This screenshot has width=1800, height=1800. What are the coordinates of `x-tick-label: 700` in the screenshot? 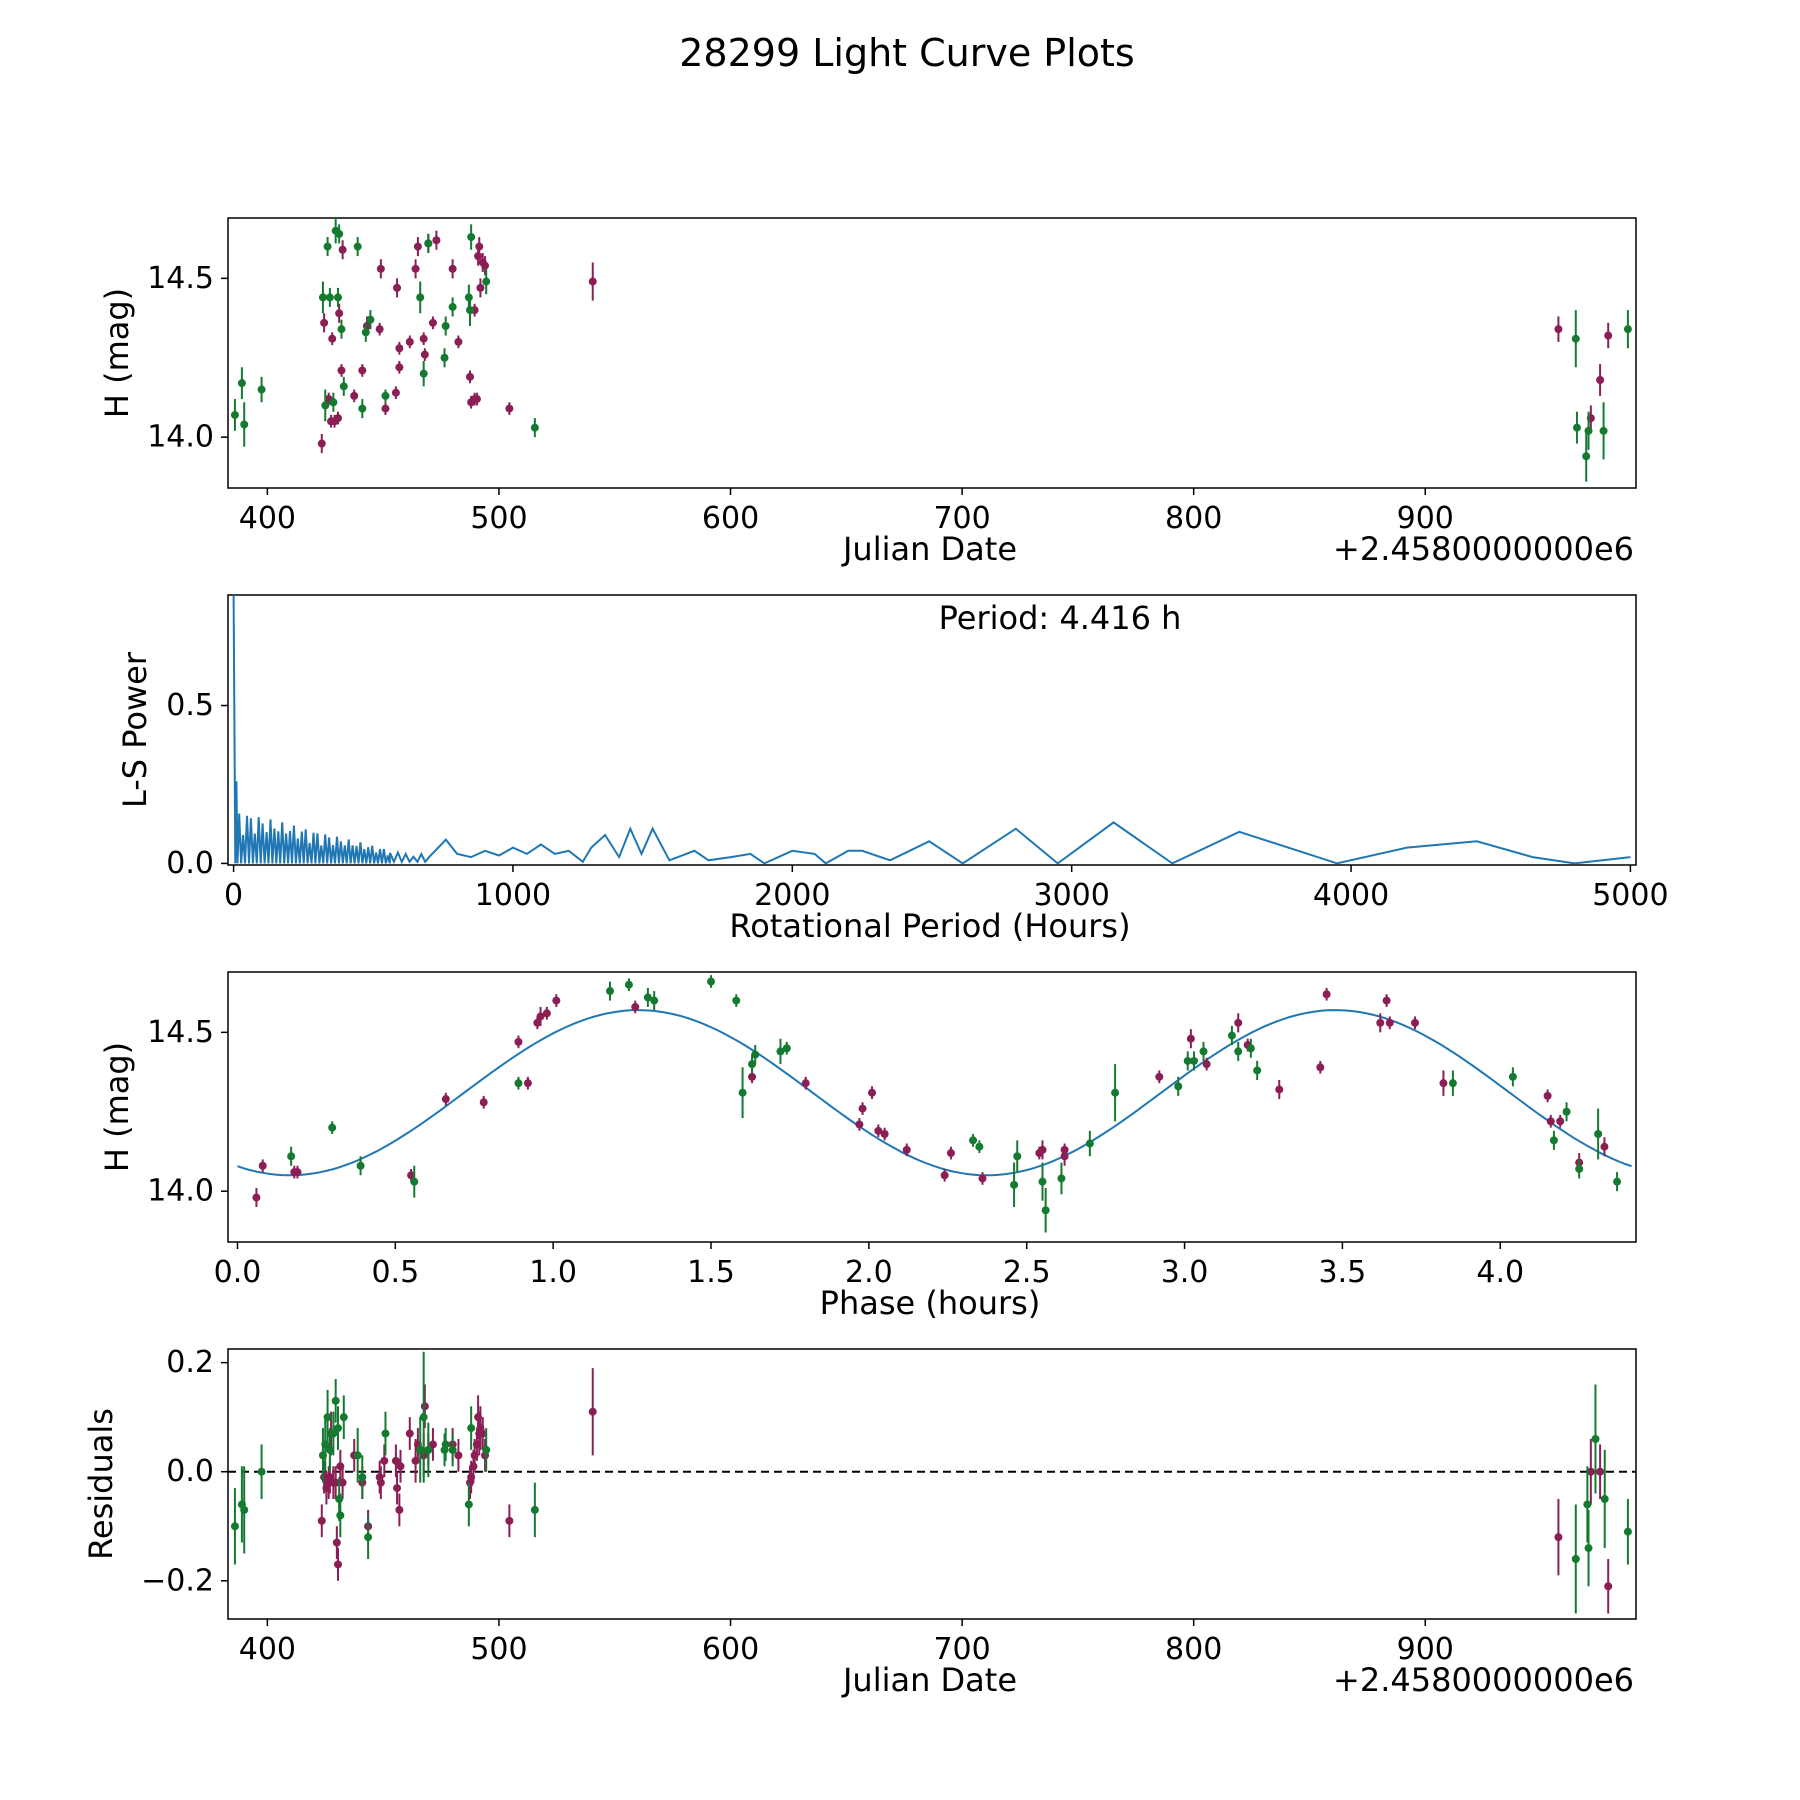 It's located at (961, 1649).